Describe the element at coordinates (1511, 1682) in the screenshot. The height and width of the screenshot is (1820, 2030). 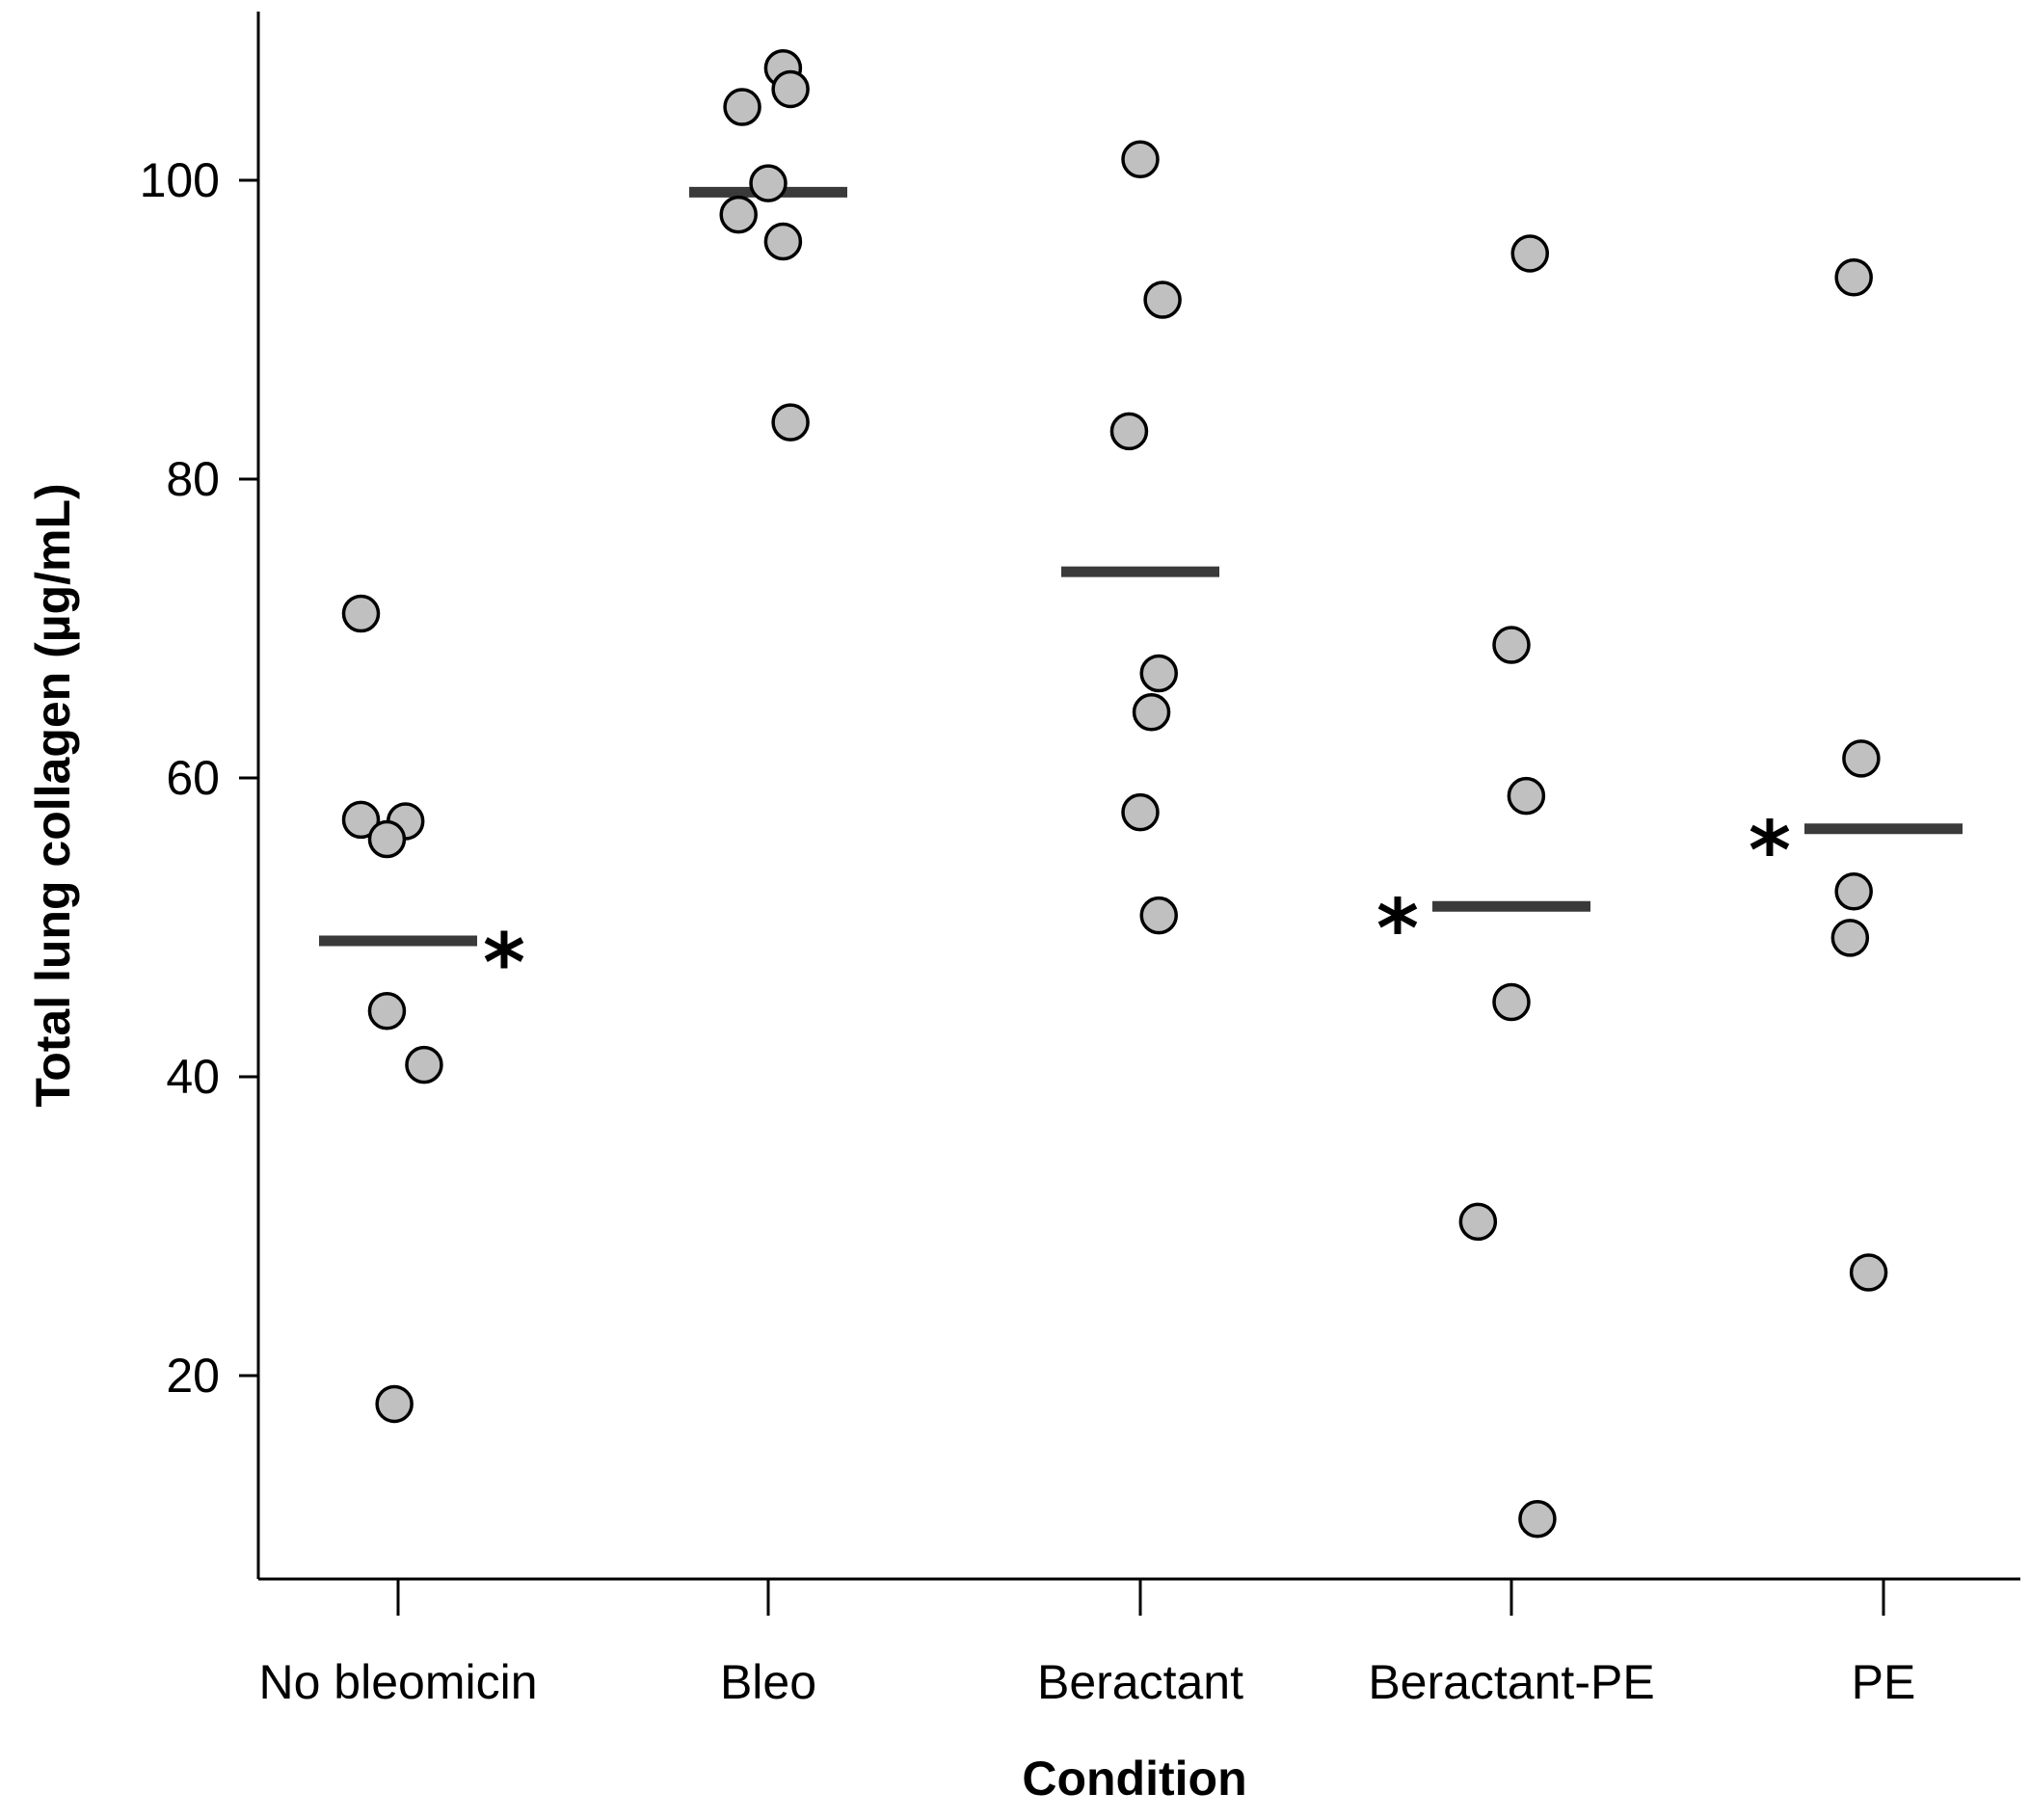
I see `x-tick-label: Beractant-PE` at that location.